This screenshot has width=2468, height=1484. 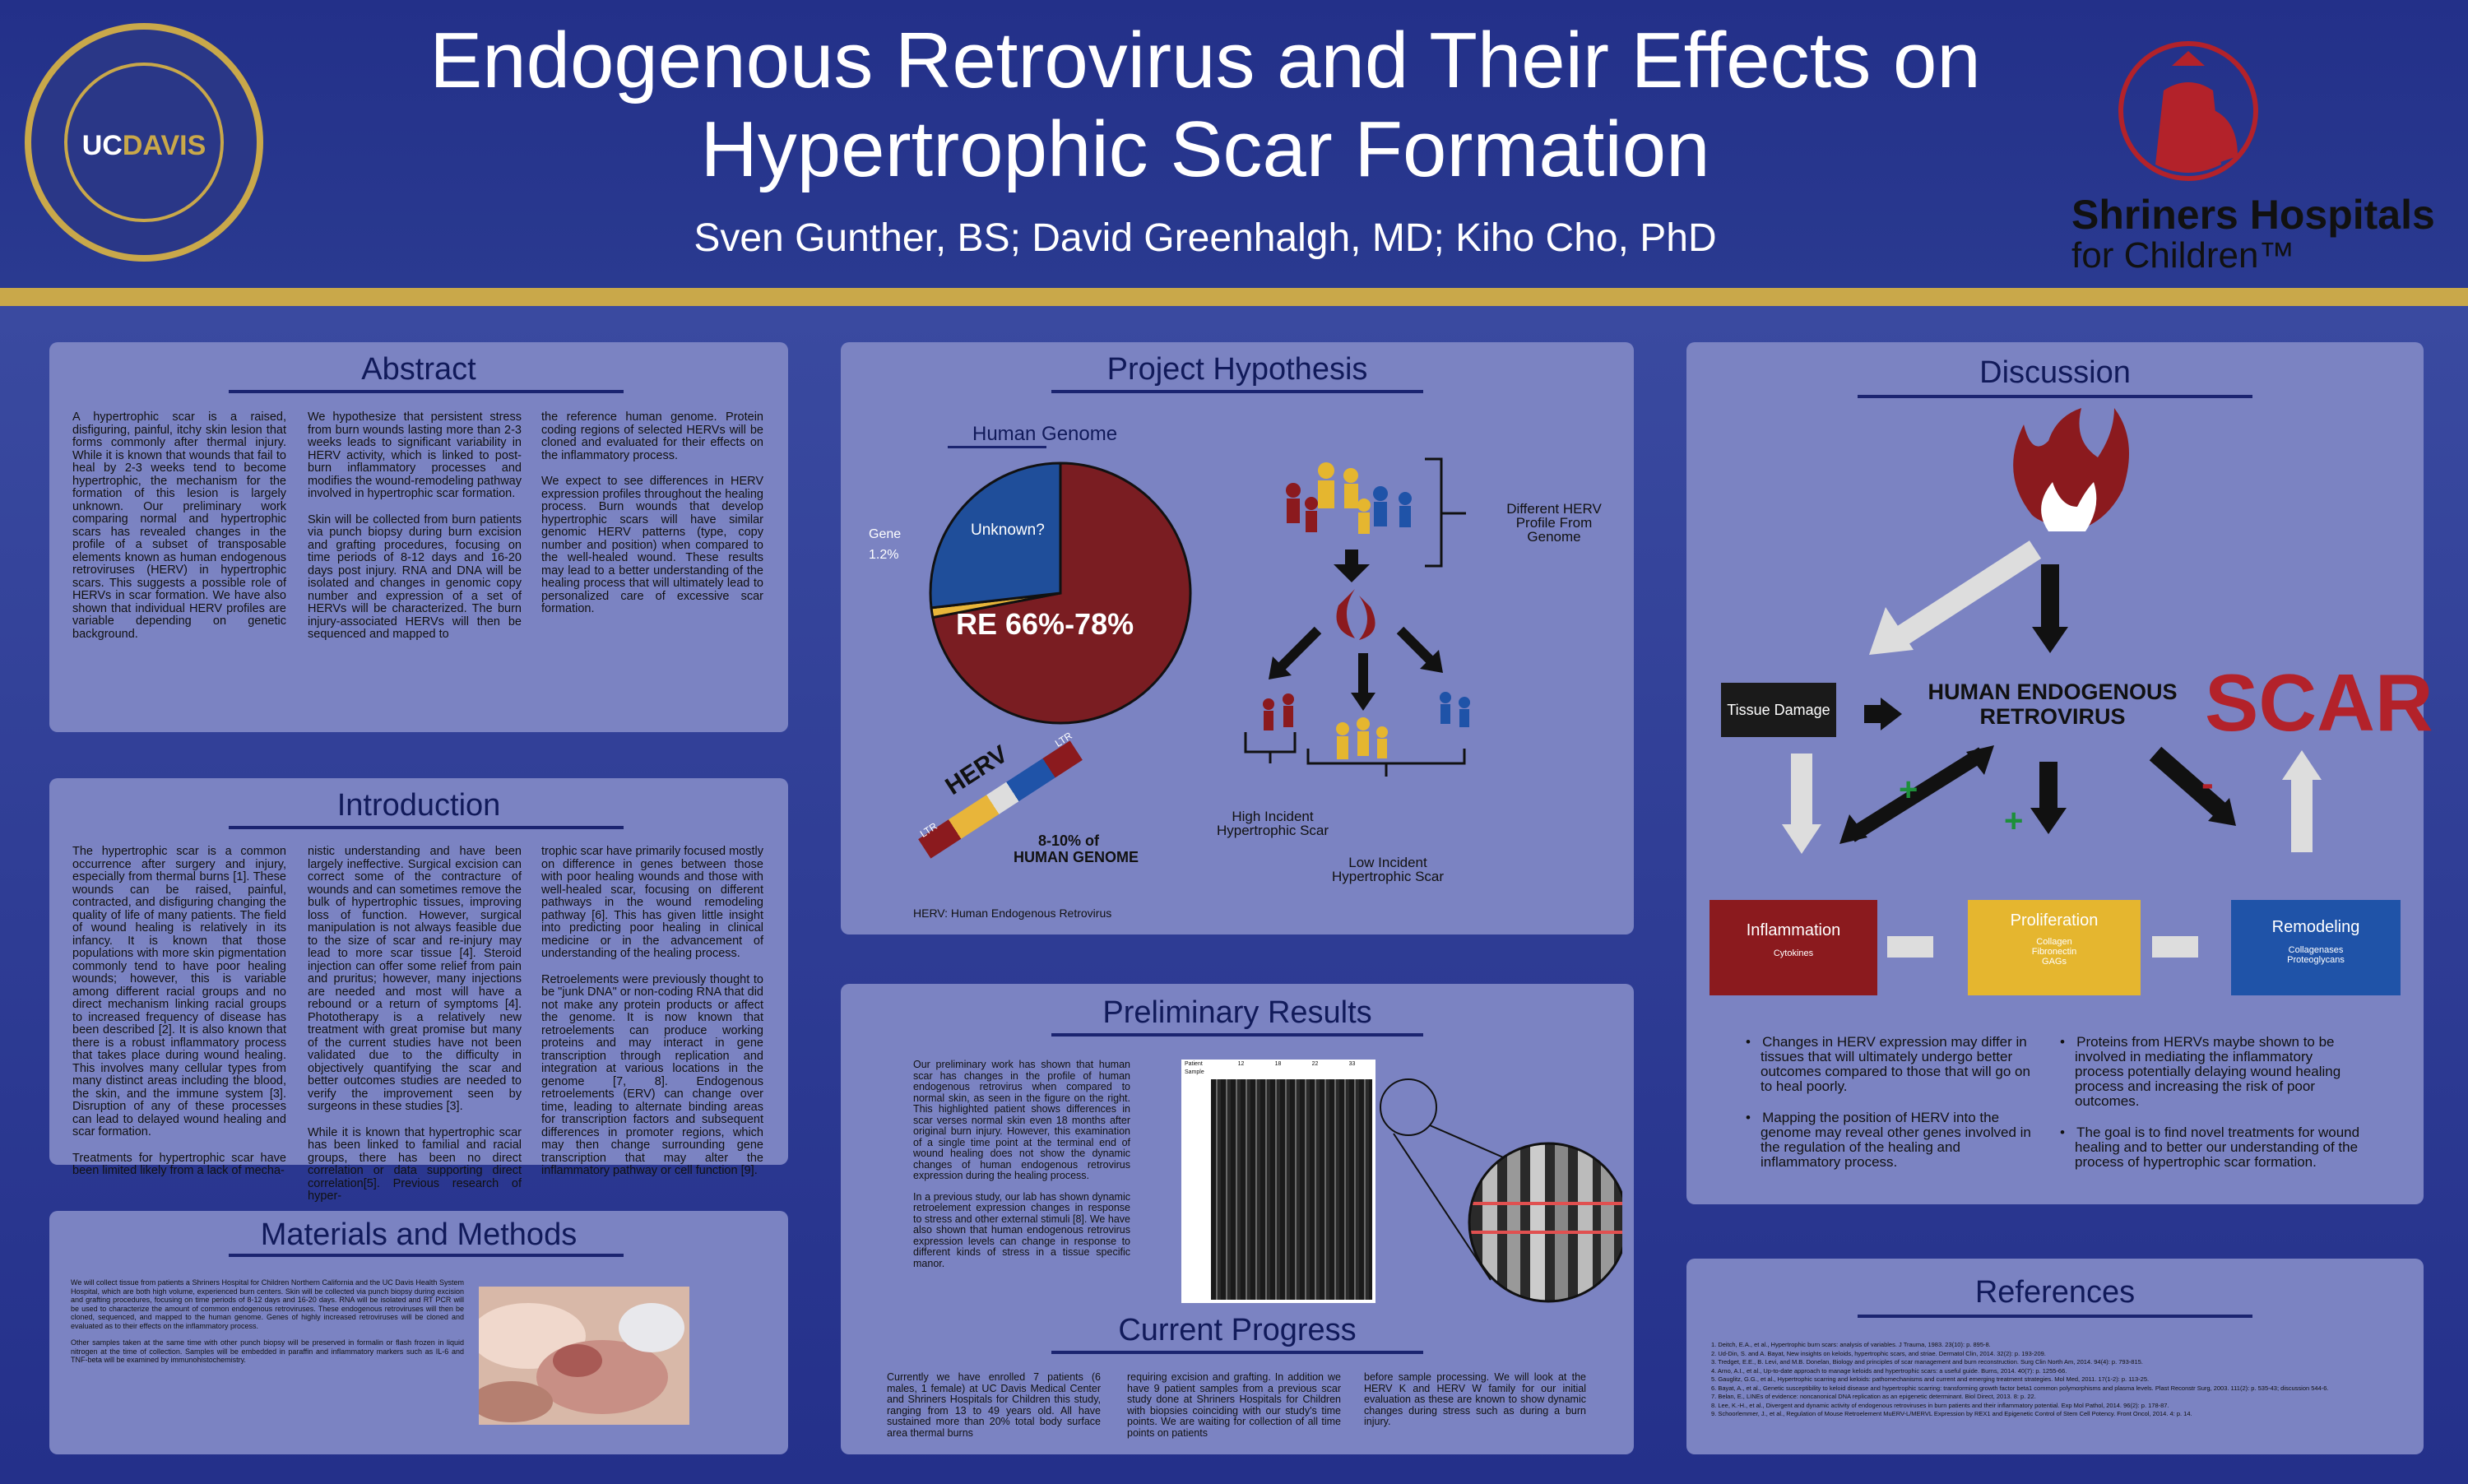 I want to click on genome-pie-chart, so click(x=1060, y=593).